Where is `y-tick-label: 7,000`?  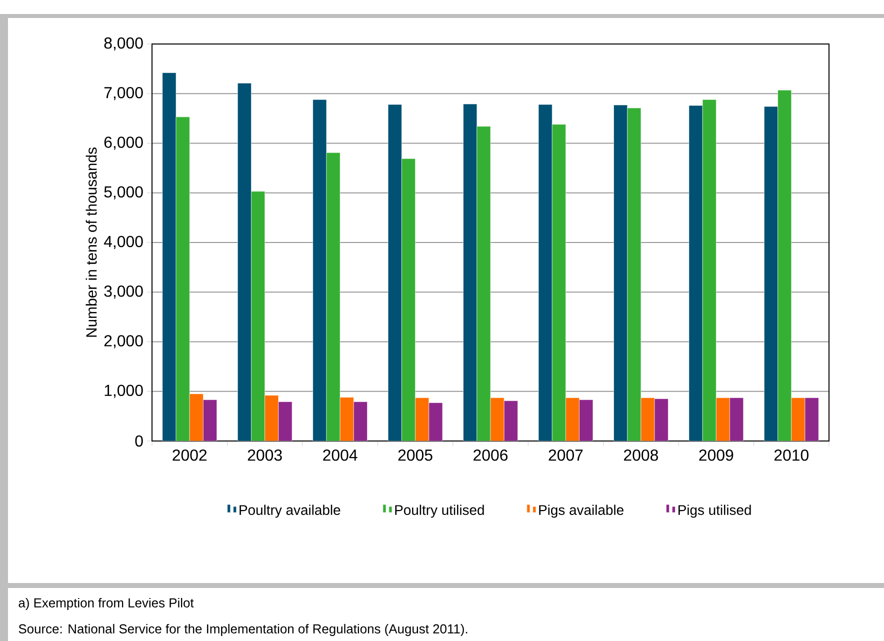 y-tick-label: 7,000 is located at coordinates (123, 93).